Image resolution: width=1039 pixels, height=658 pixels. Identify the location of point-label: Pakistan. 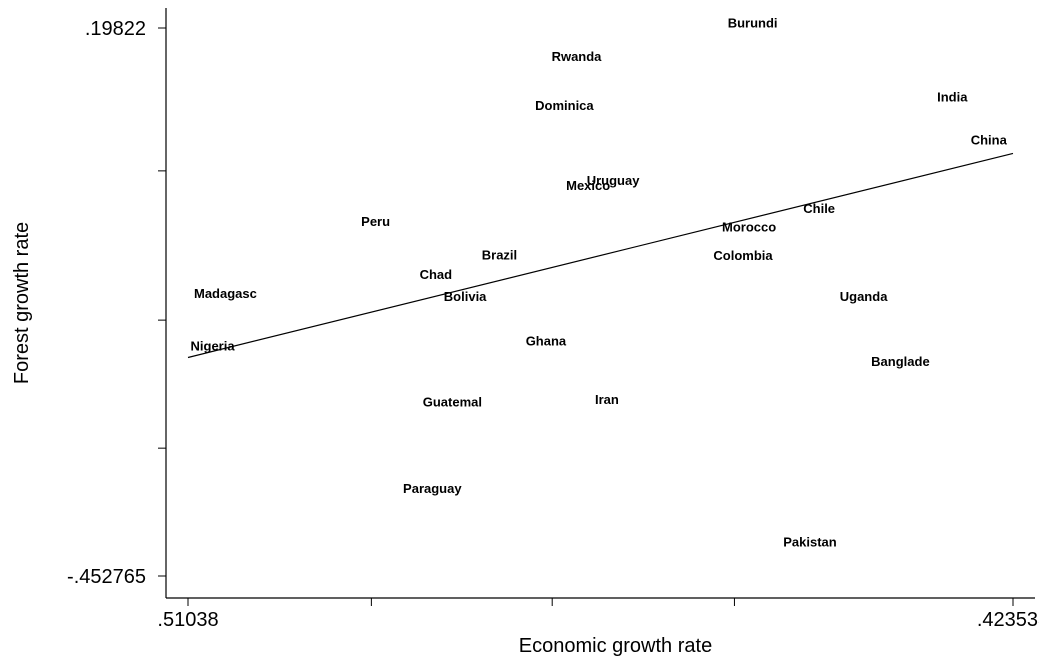
(810, 542).